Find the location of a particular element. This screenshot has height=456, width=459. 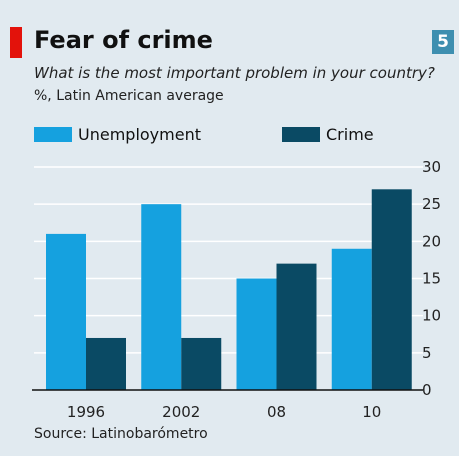

legend-swatch-crime is located at coordinates (301, 134).